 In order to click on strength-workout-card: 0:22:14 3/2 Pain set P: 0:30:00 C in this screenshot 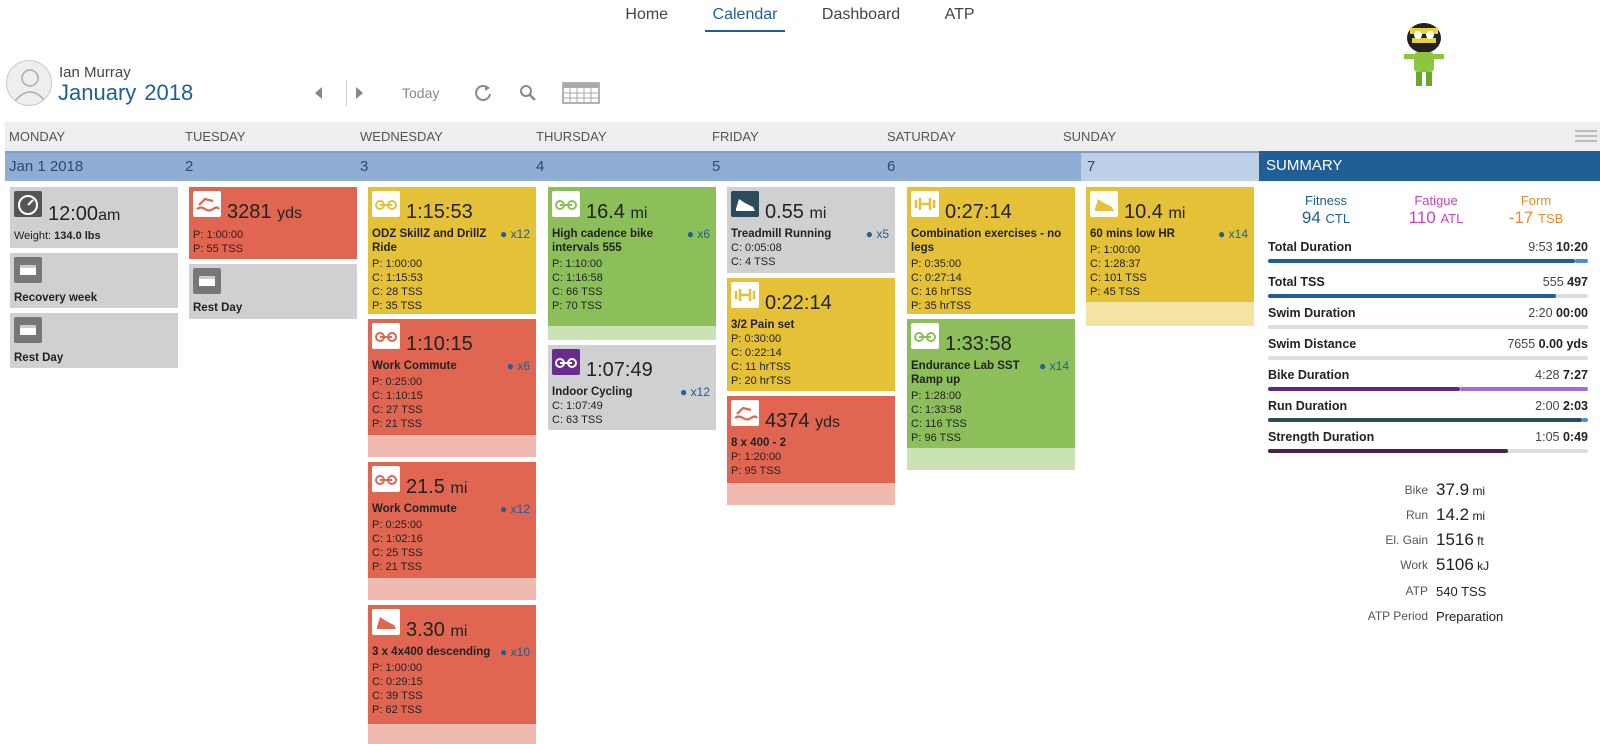, I will do `click(811, 334)`.